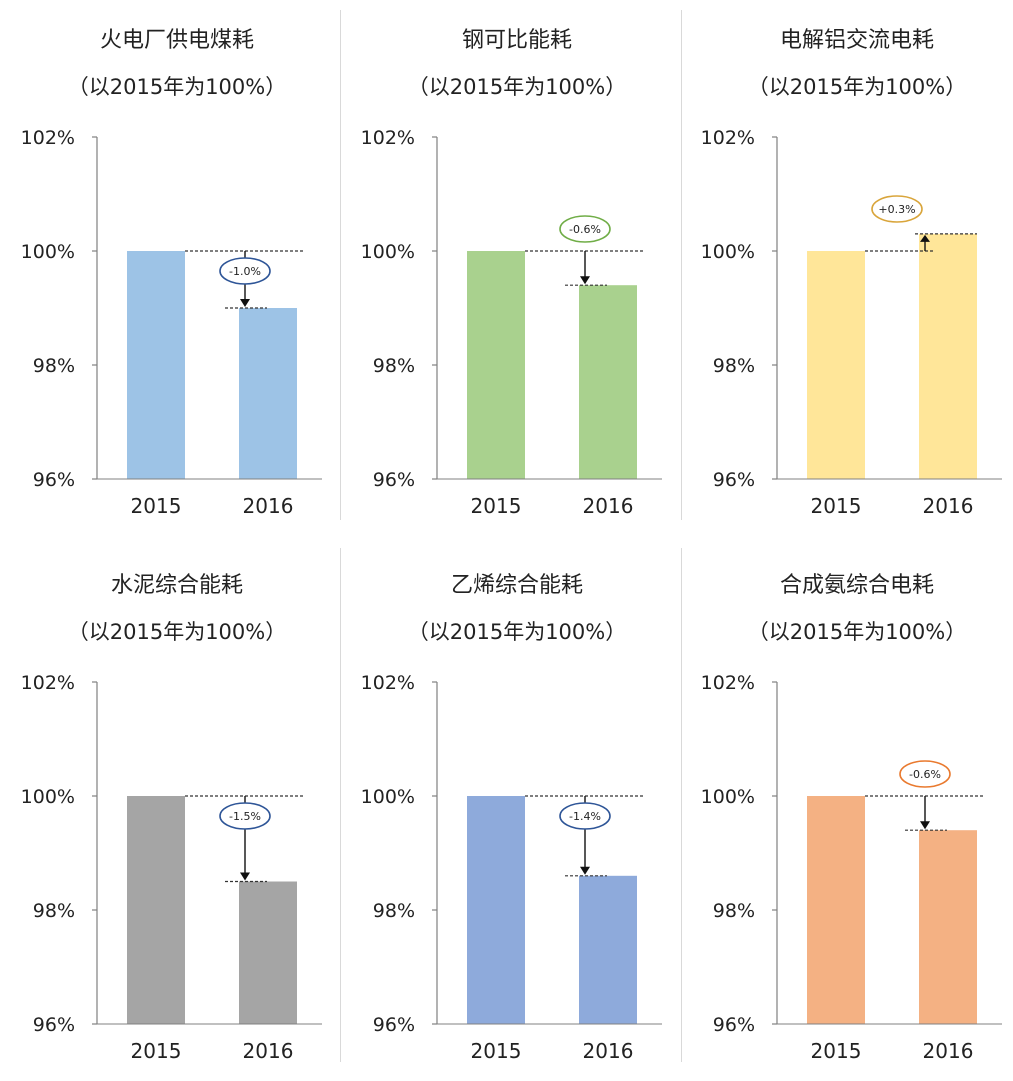  Describe the element at coordinates (177, 40) in the screenshot. I see `chart-title: 火电厂供电煤耗` at that location.